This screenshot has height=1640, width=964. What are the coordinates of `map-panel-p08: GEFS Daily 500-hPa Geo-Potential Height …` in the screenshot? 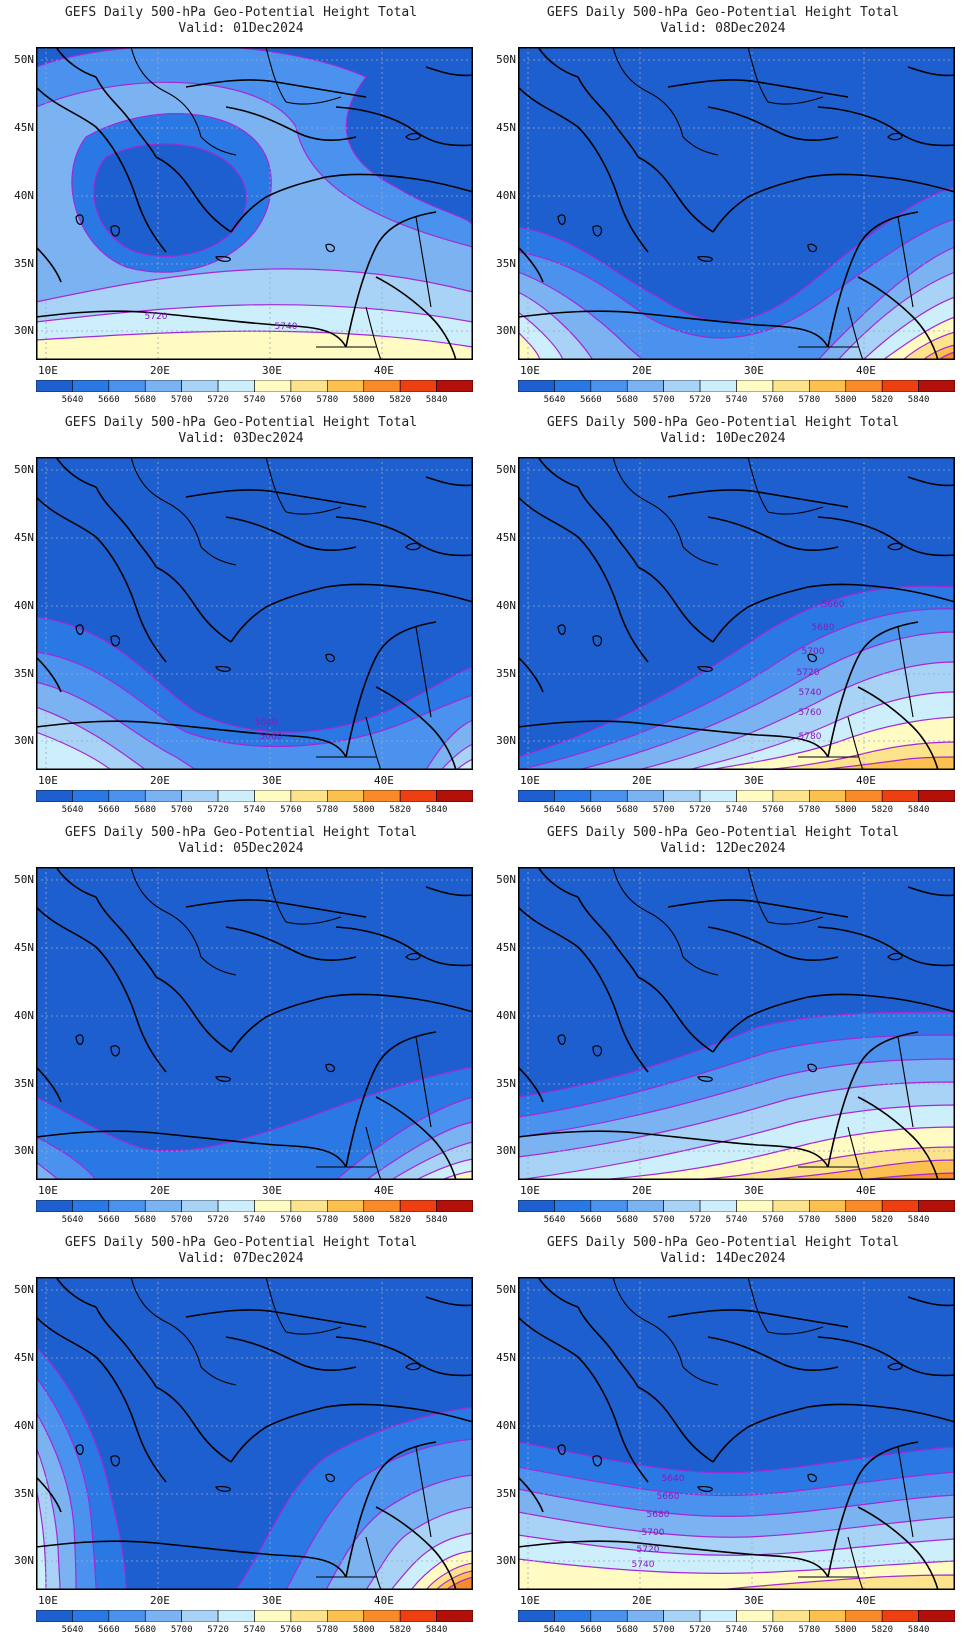 It's located at (723, 205).